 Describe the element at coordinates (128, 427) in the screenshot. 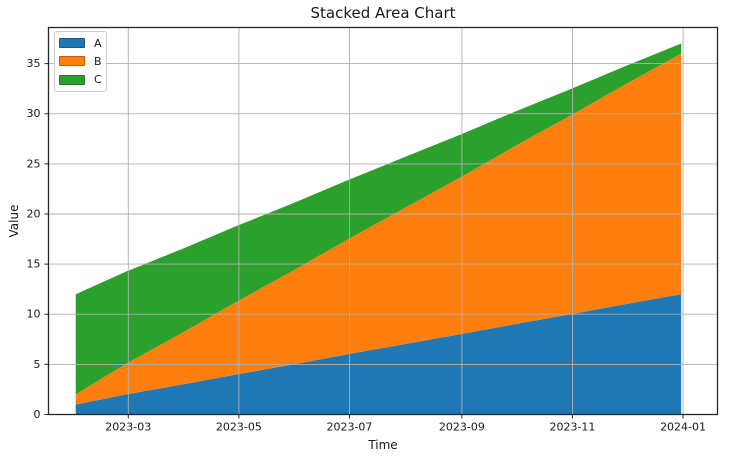

I see `x-tick-label: 2023-03` at that location.